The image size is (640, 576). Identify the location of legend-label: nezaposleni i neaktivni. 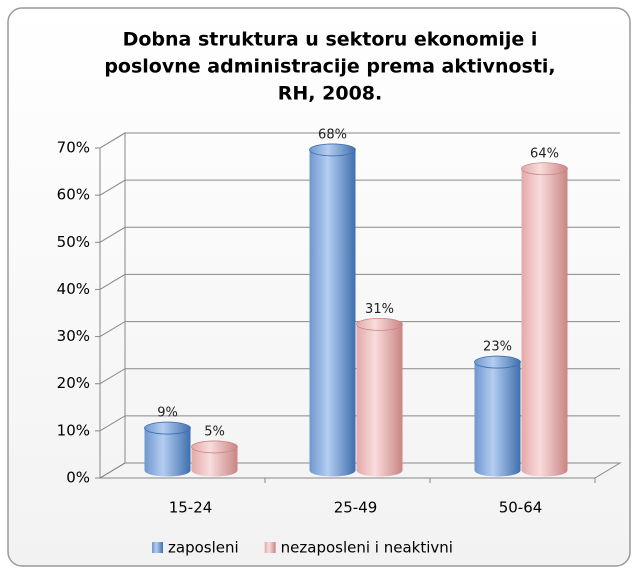
(367, 548).